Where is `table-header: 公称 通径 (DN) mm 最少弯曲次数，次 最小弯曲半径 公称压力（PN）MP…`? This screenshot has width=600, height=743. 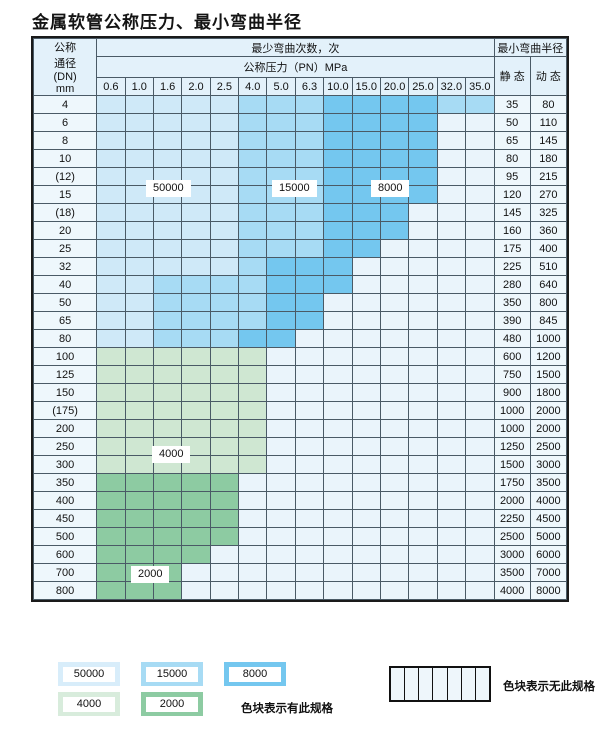
table-header: 公称 通径 (DN) mm 最少弯曲次数，次 最小弯曲半径 公称压力（PN）MP… is located at coordinates (300, 67).